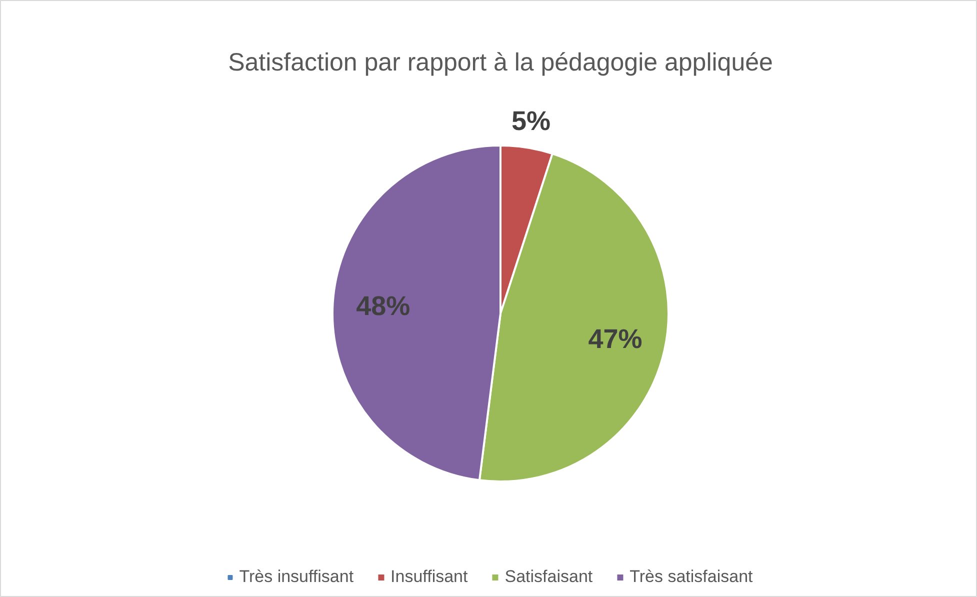 This screenshot has height=597, width=977. Describe the element at coordinates (531, 121) in the screenshot. I see `data-label: 5%` at that location.